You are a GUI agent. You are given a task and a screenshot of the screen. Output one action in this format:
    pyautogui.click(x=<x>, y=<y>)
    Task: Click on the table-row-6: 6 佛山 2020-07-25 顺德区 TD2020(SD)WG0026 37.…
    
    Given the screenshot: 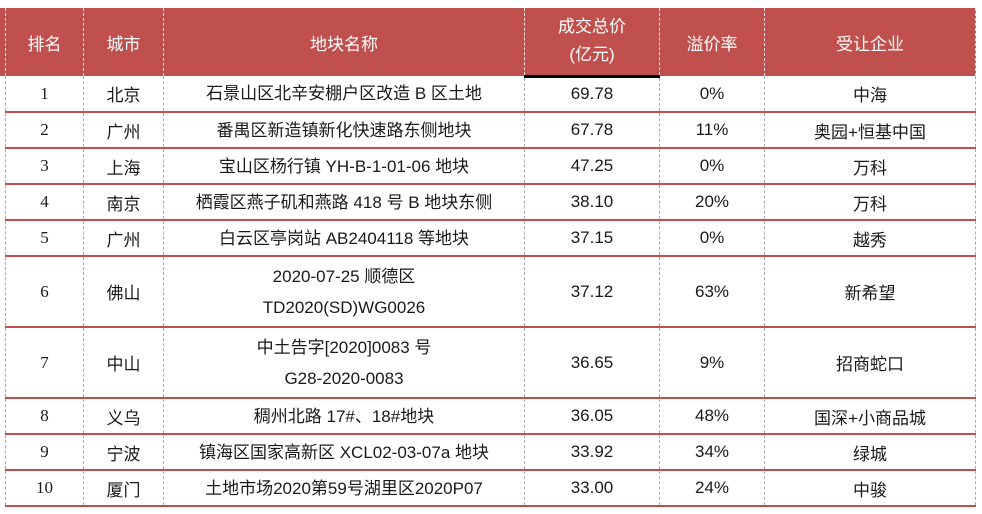 What is the action you would take?
    pyautogui.click(x=490, y=291)
    